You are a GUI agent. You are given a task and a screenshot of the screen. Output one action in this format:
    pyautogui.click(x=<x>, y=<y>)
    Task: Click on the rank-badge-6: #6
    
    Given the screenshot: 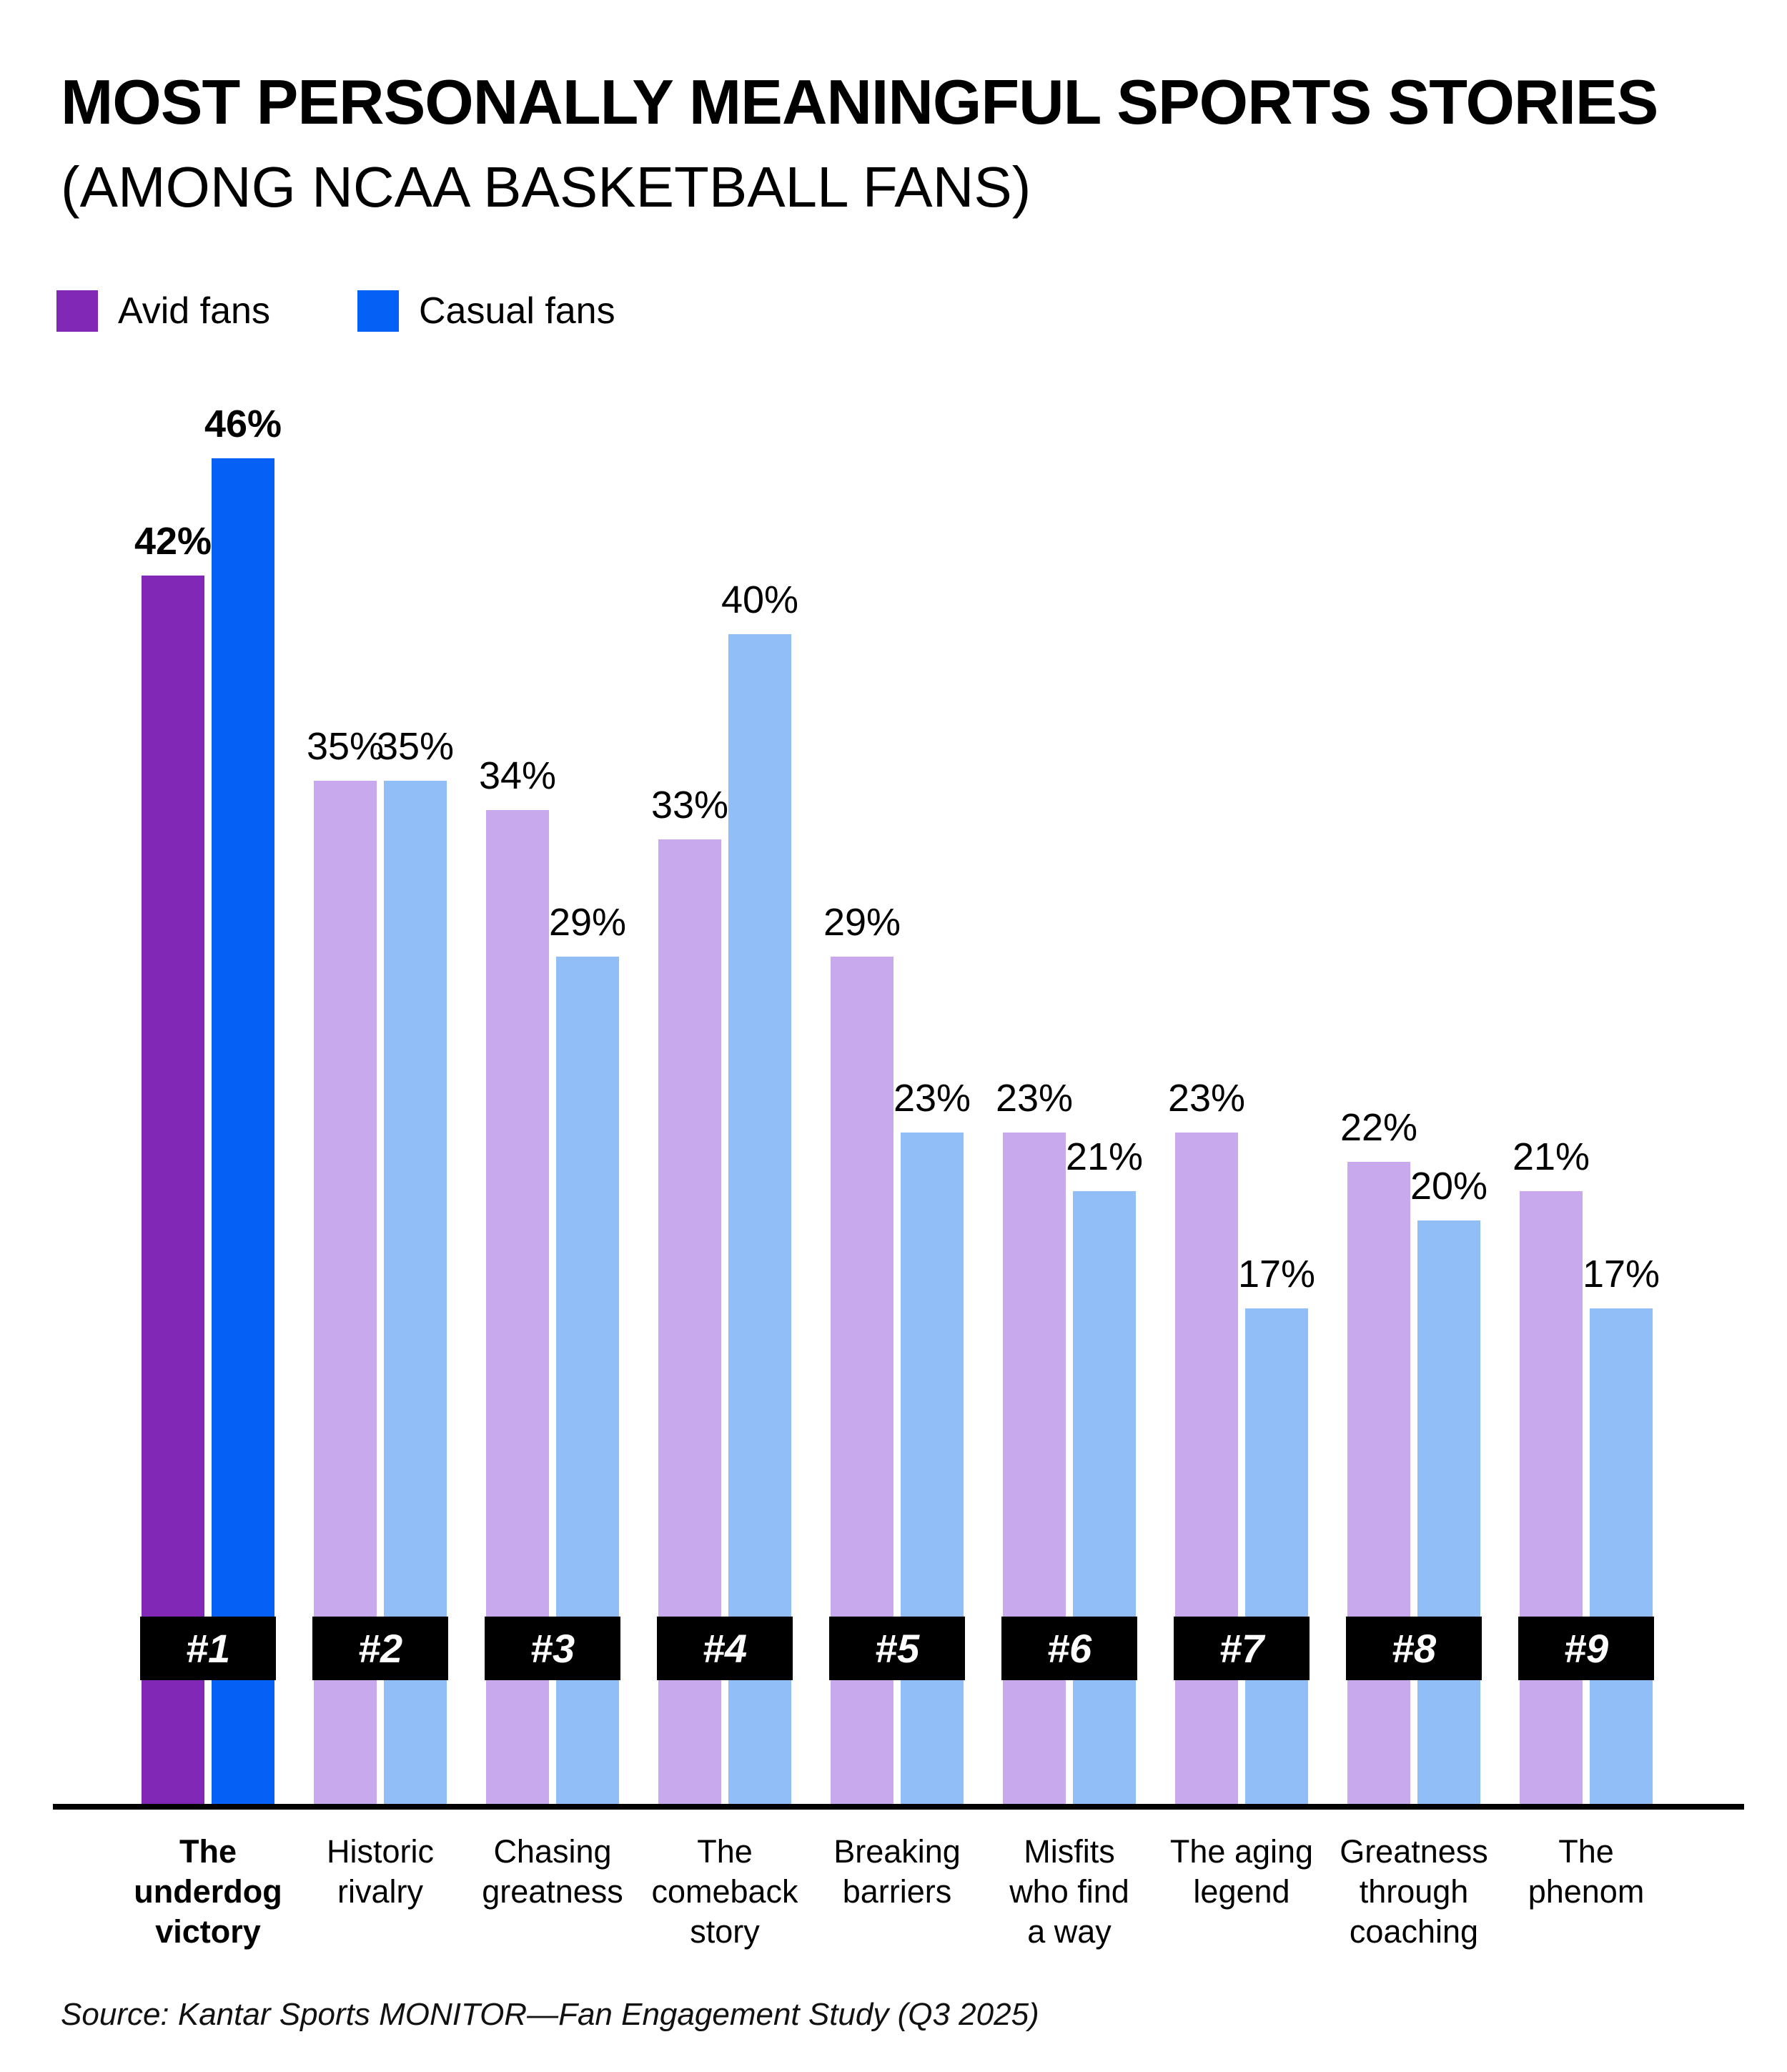 What is the action you would take?
    pyautogui.click(x=1069, y=1648)
    